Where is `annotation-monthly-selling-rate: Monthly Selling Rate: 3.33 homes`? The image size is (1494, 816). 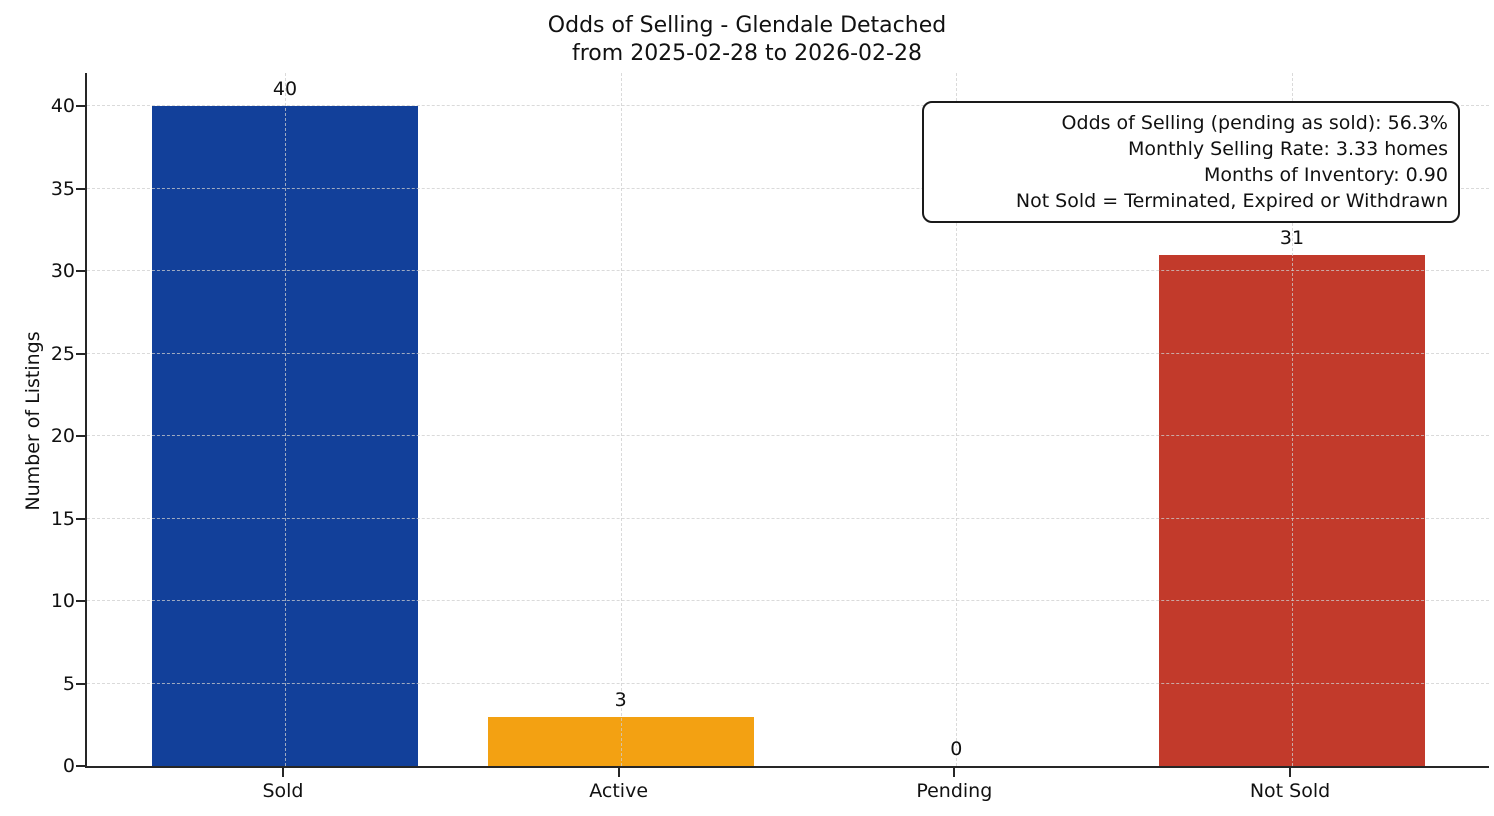 annotation-monthly-selling-rate: Monthly Selling Rate: 3.33 homes is located at coordinates (1288, 149).